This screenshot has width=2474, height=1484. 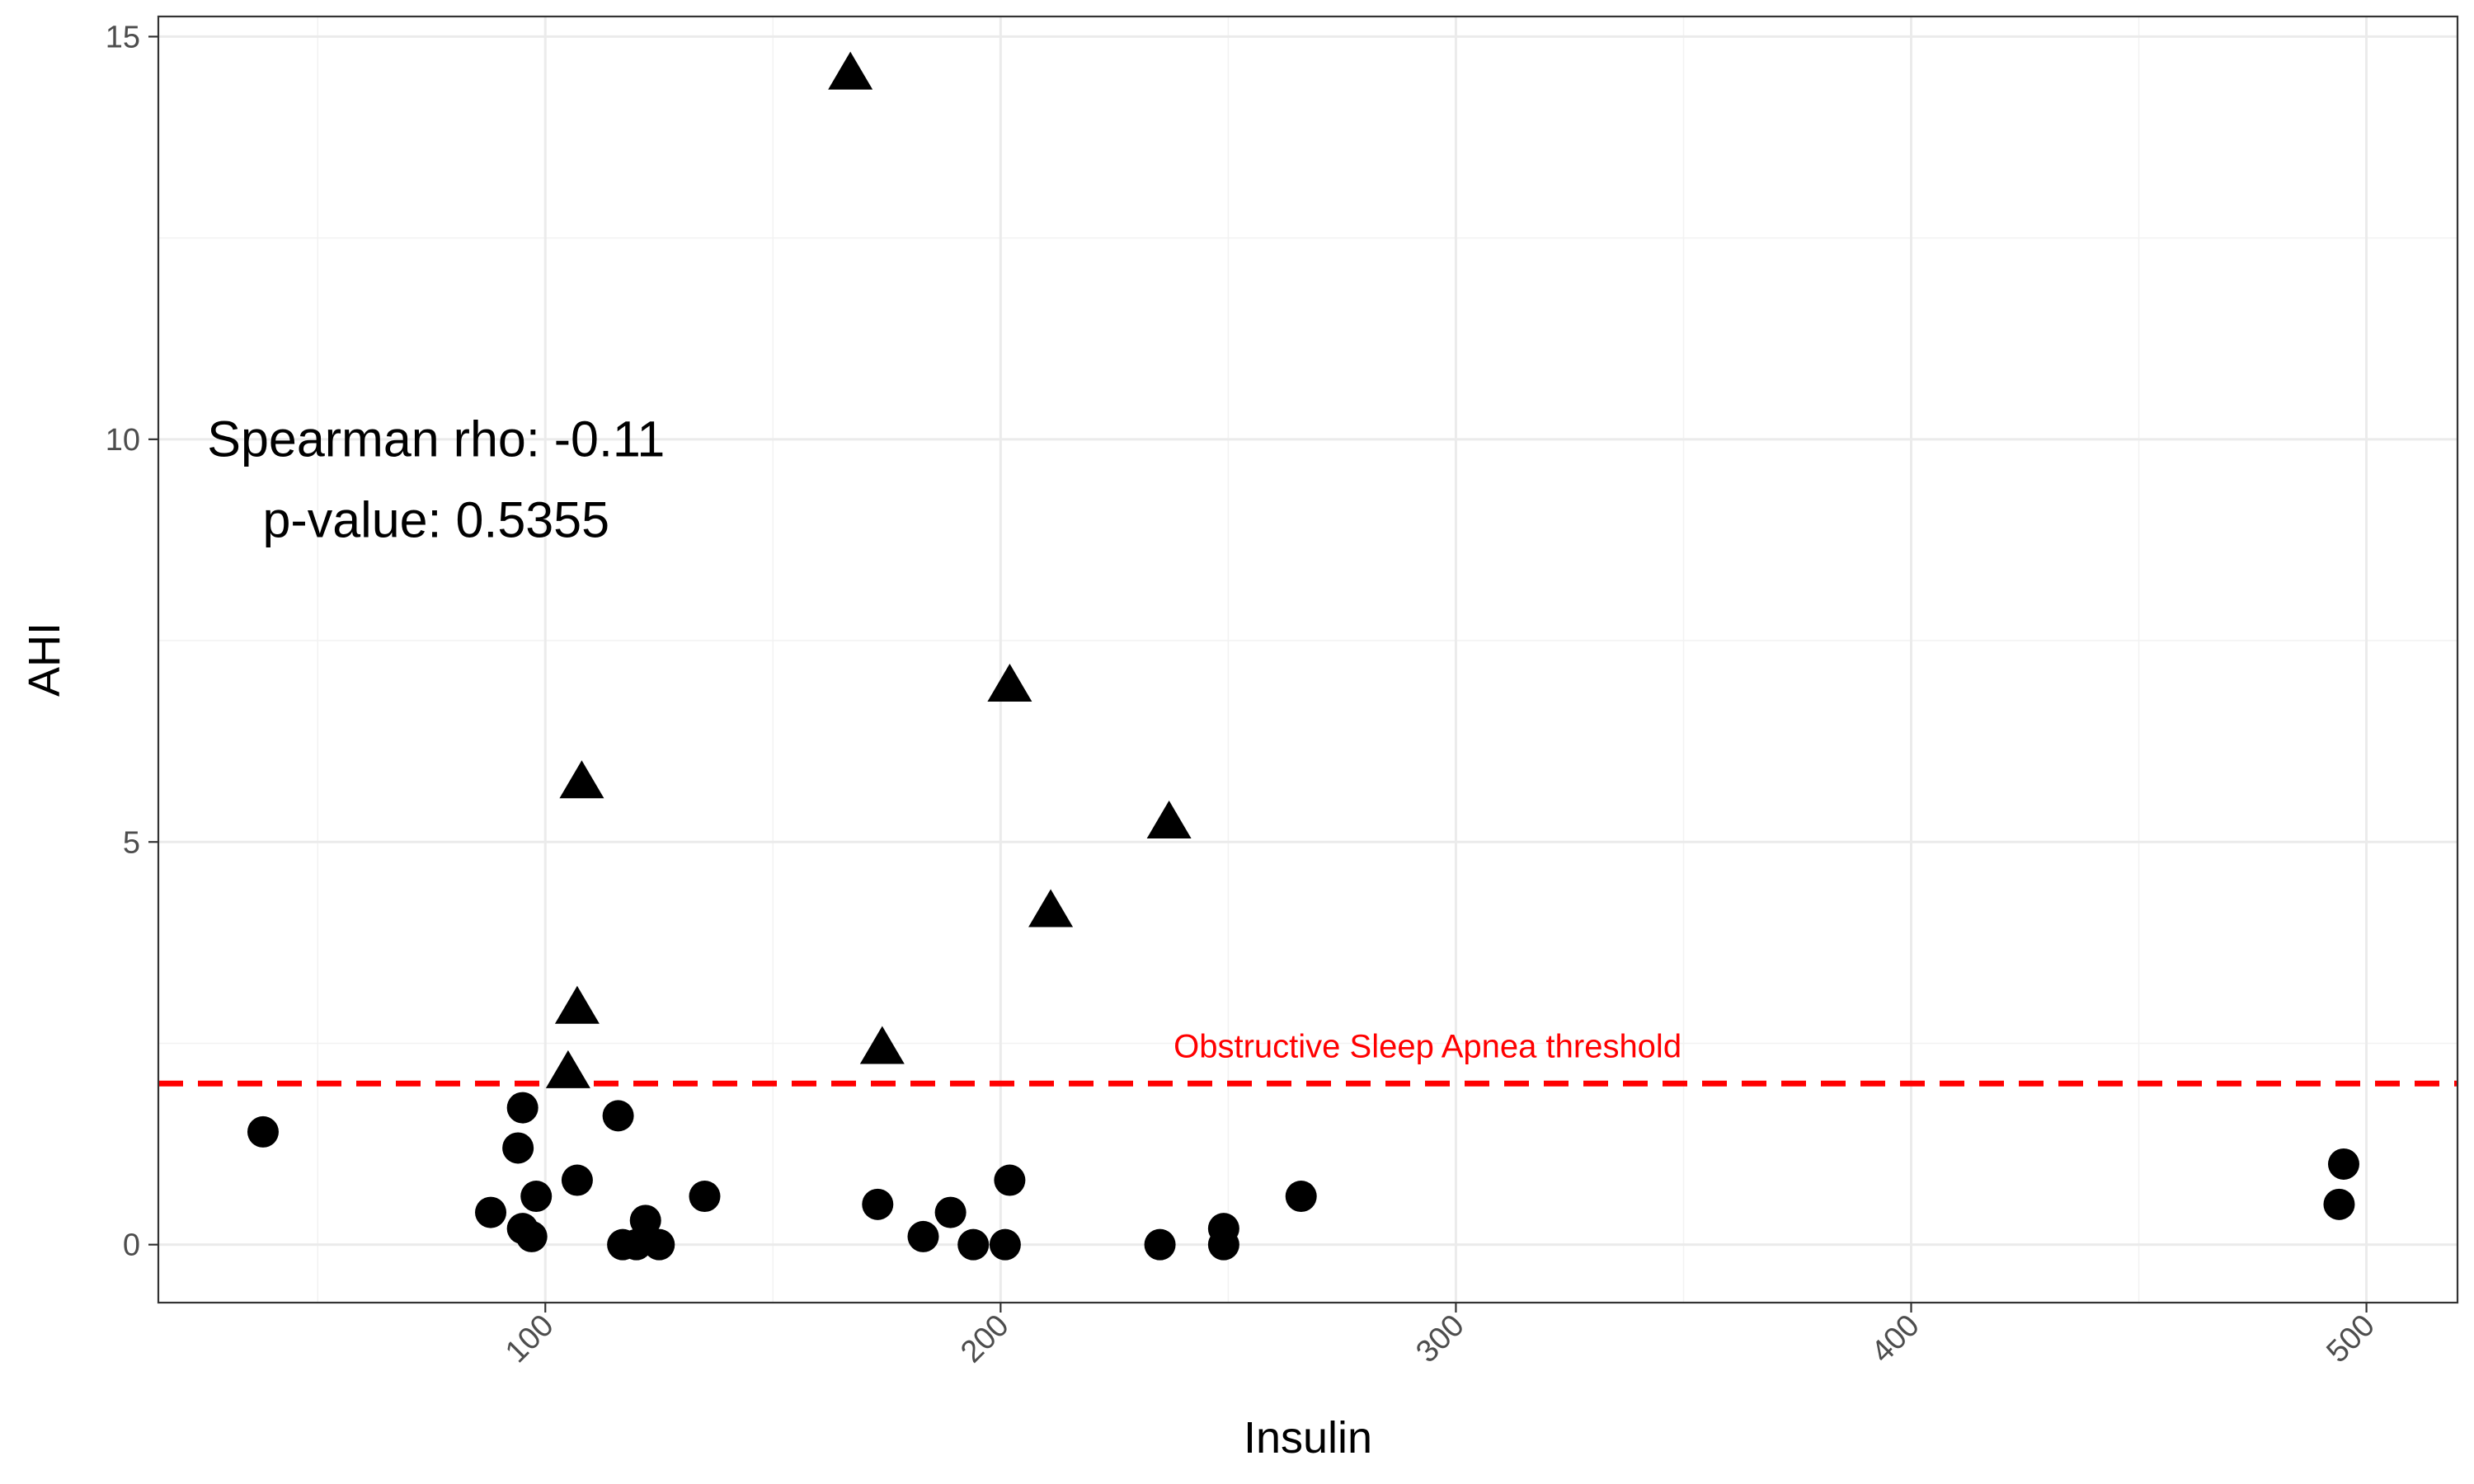 I want to click on correlation-annotation: Spearman rho: -0.11 p-value: 0.5355, so click(x=436, y=479).